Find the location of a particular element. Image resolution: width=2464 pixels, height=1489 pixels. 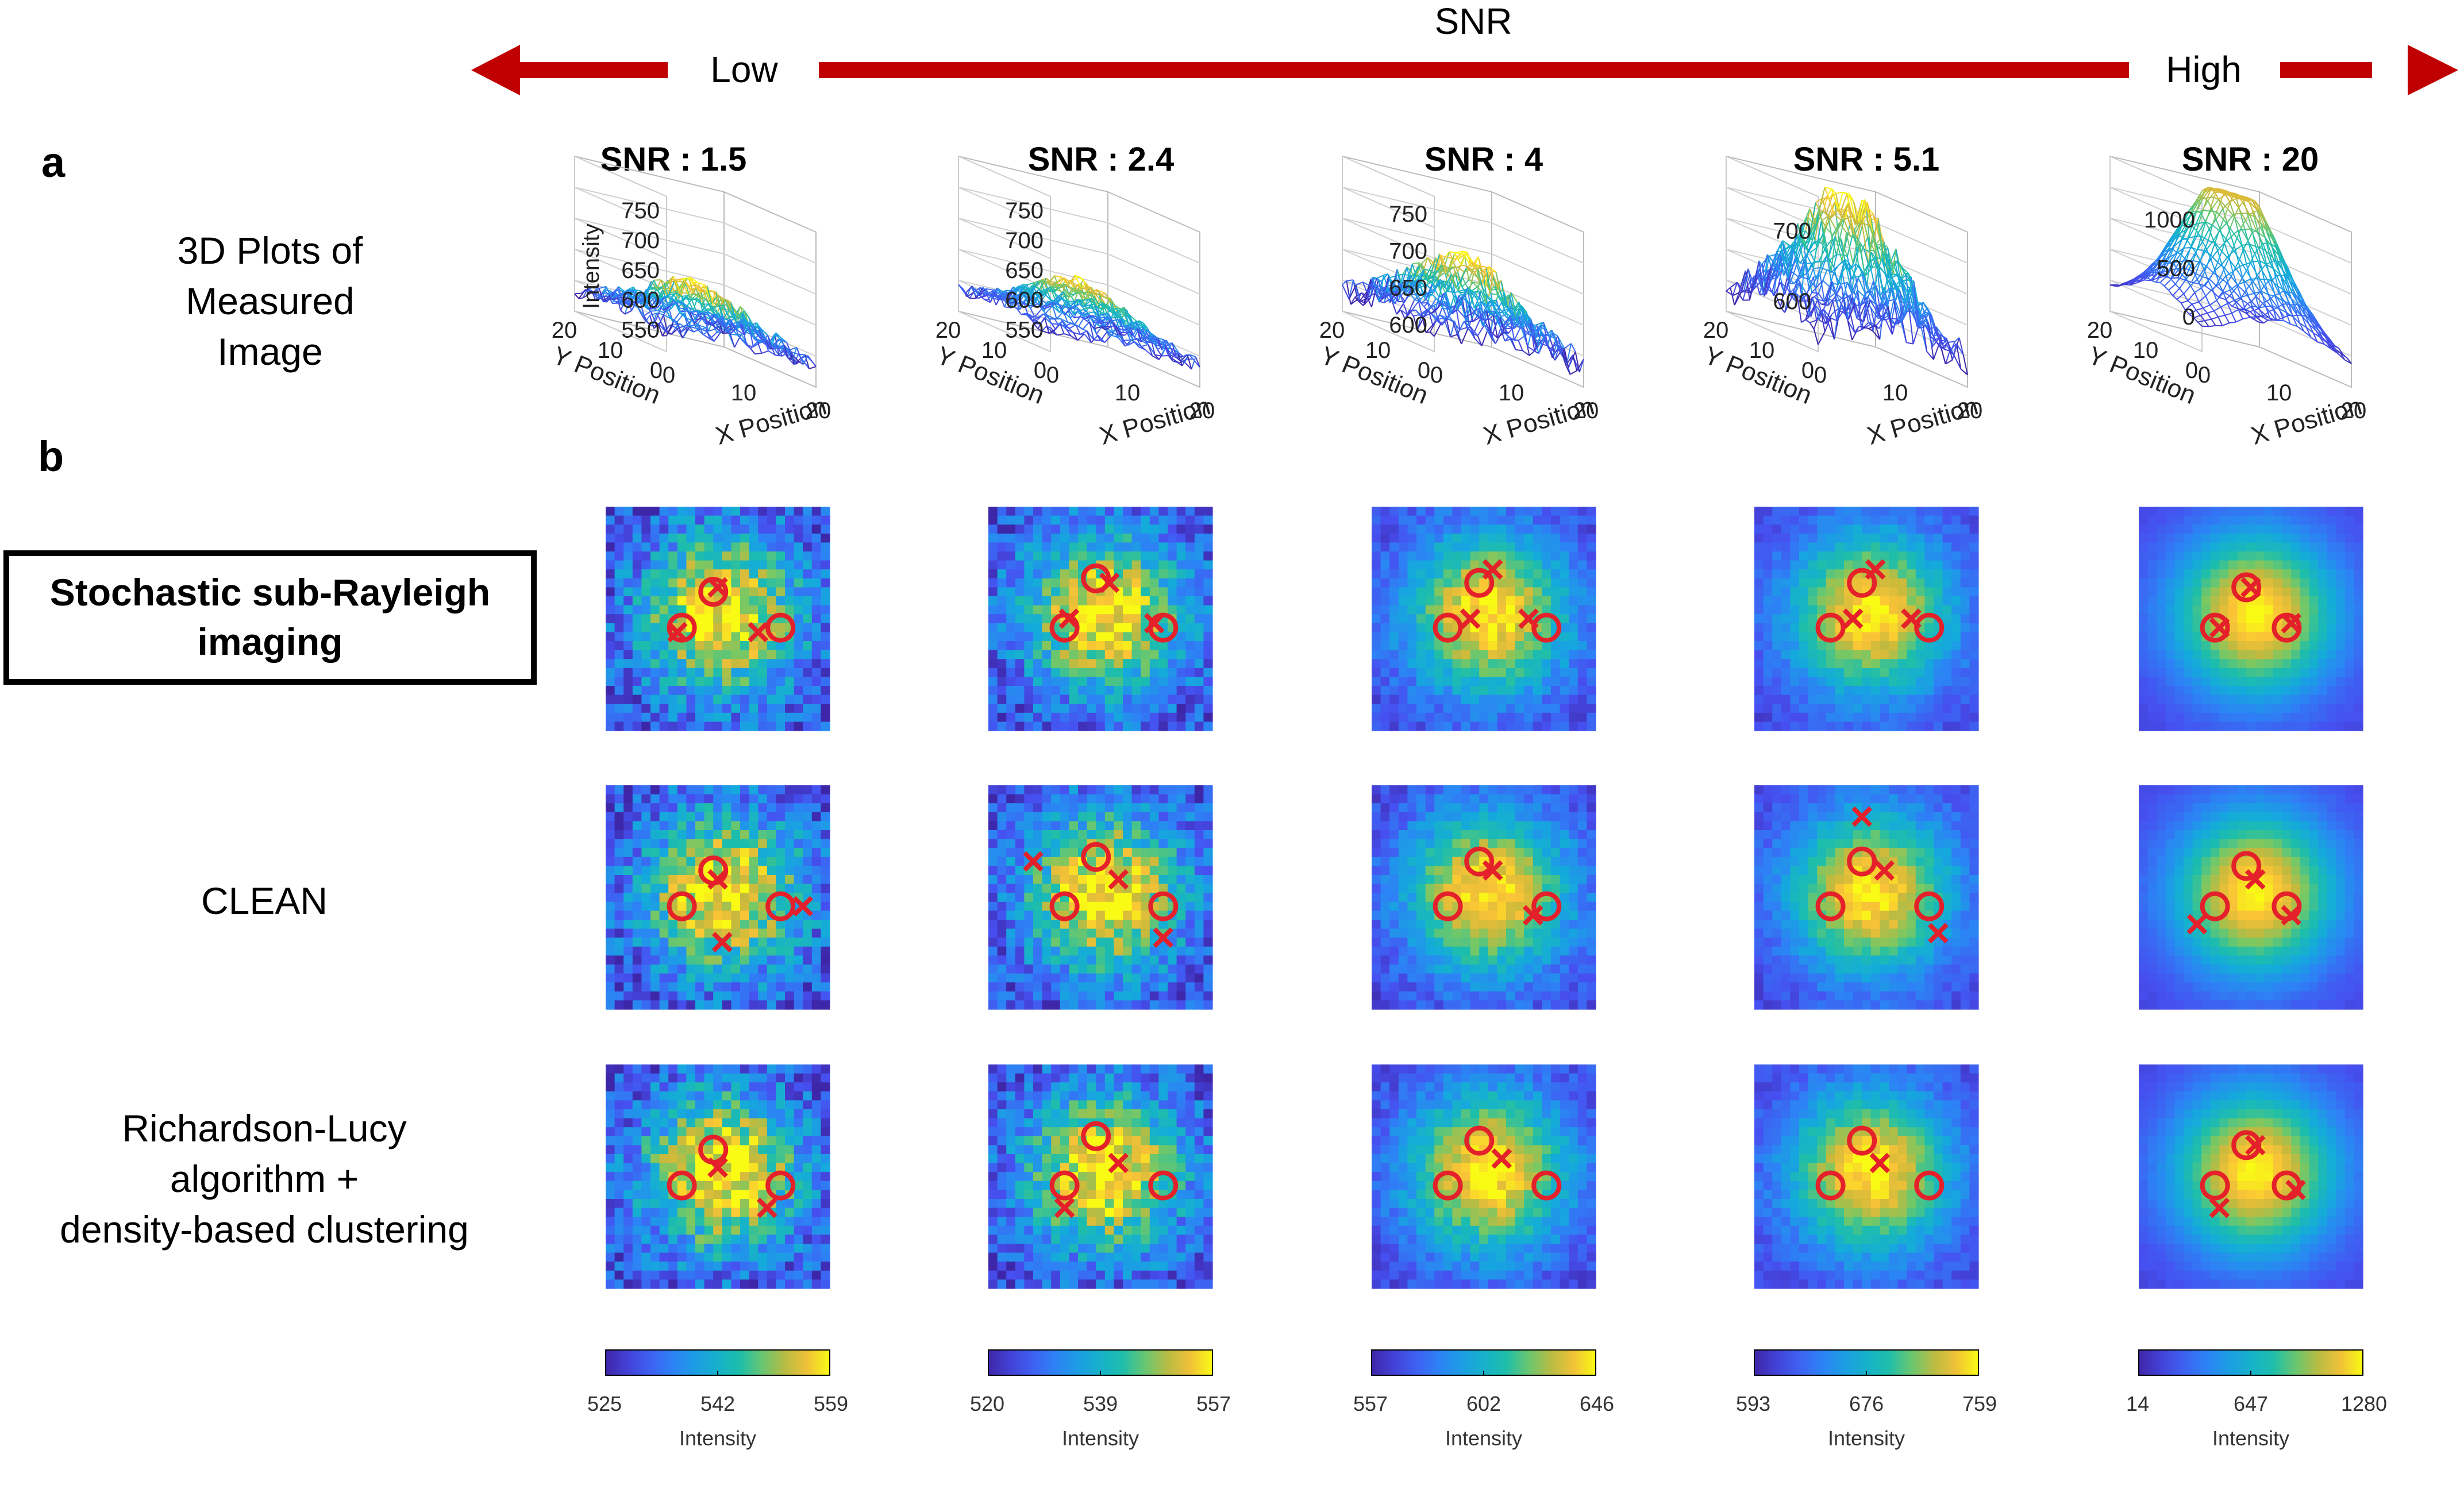

z-tick-label: 650 is located at coordinates (1408, 288).